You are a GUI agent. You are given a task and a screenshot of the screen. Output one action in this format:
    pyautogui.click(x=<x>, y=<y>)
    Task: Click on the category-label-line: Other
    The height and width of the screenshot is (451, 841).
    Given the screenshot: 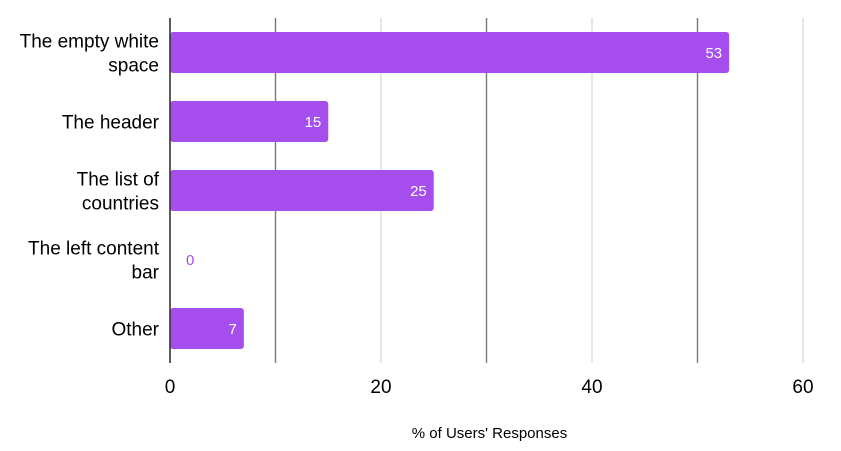 What is the action you would take?
    pyautogui.click(x=135, y=330)
    